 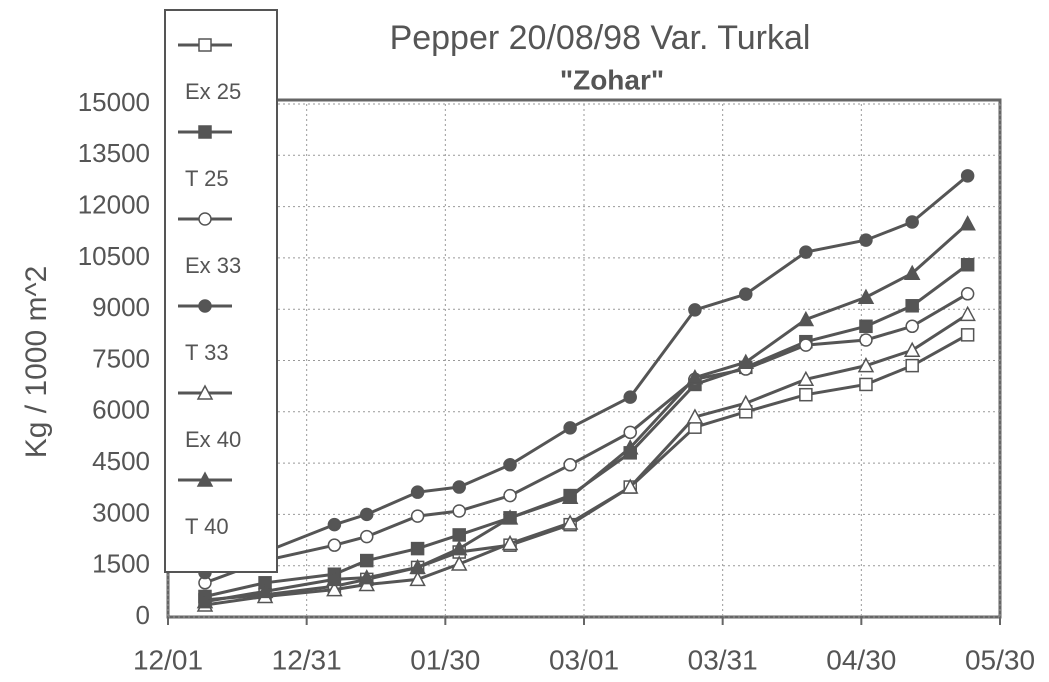 I want to click on x-tick-label: 12/31, so click(x=307, y=659).